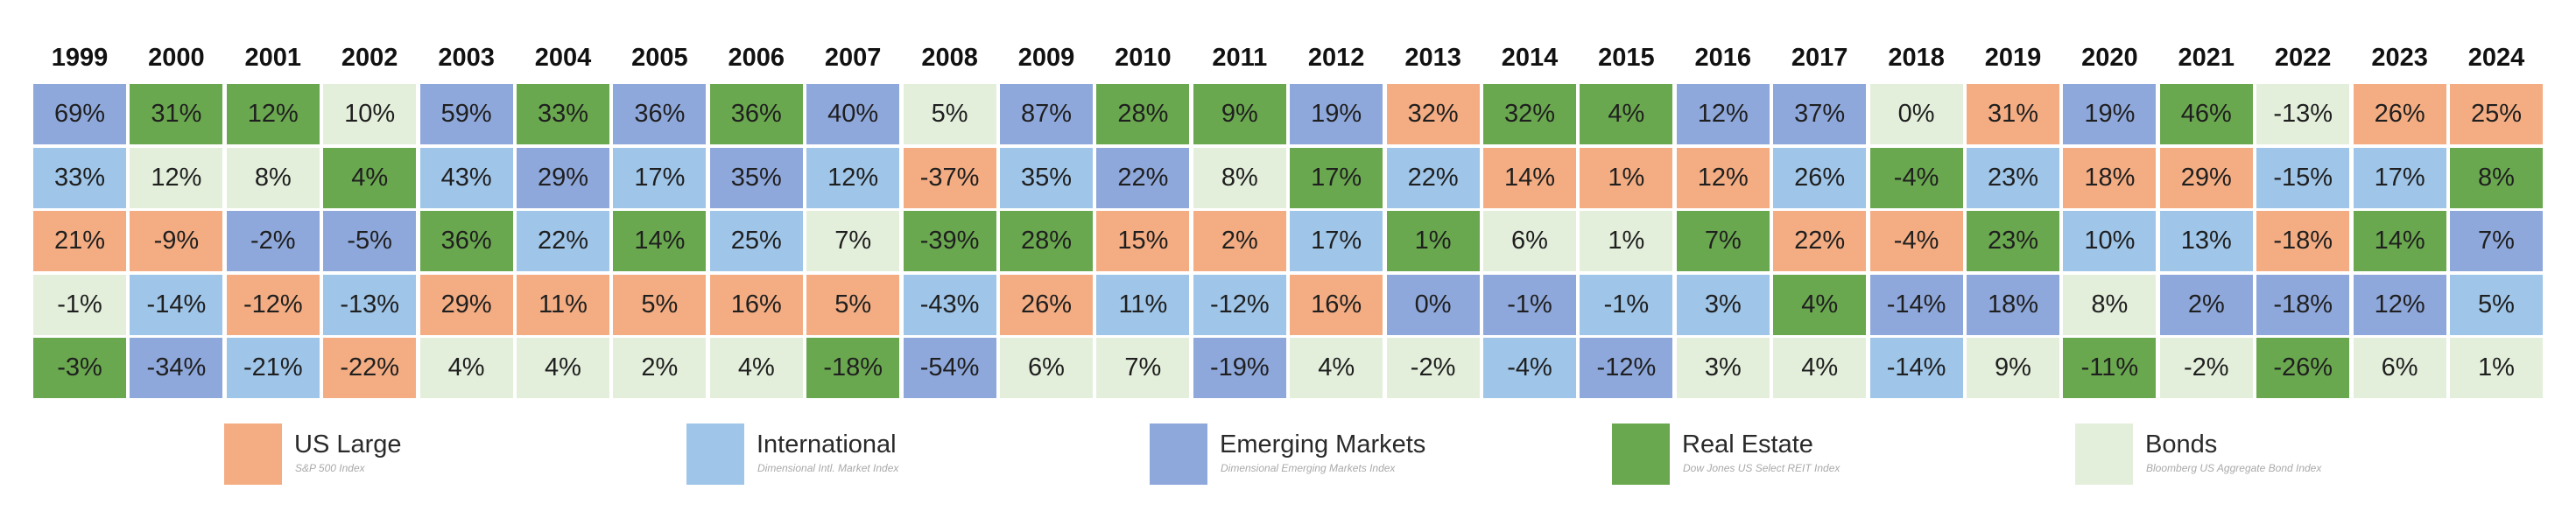 The width and height of the screenshot is (2576, 525). What do you see at coordinates (273, 304) in the screenshot?
I see `return-cell-us_large: -12%` at bounding box center [273, 304].